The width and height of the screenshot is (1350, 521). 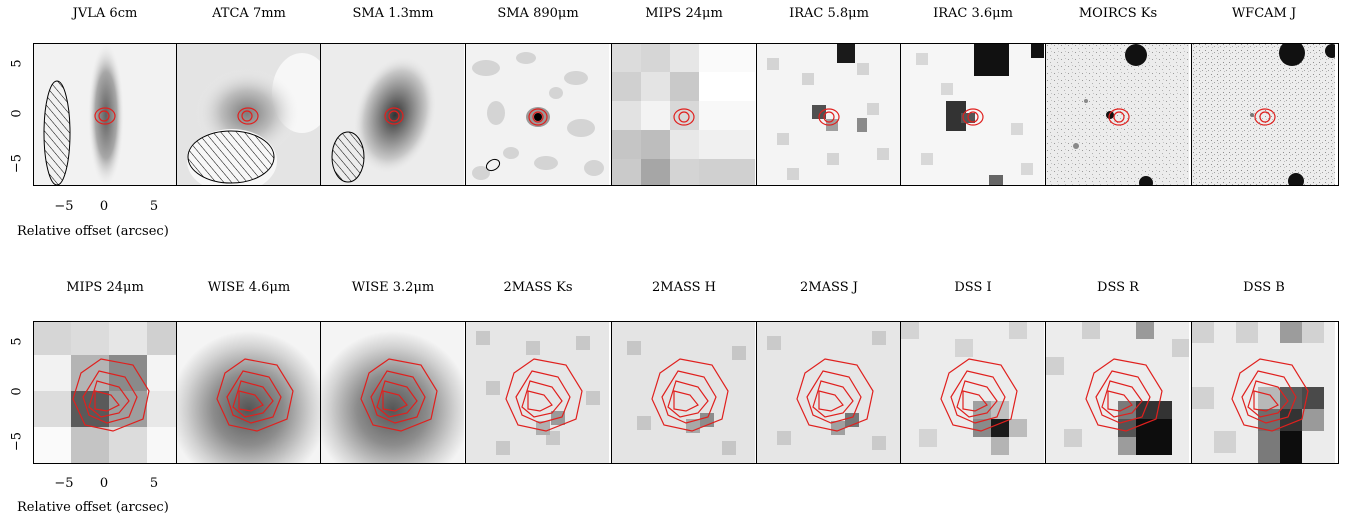 I want to click on image-panel-dss-r, so click(x=1117, y=392).